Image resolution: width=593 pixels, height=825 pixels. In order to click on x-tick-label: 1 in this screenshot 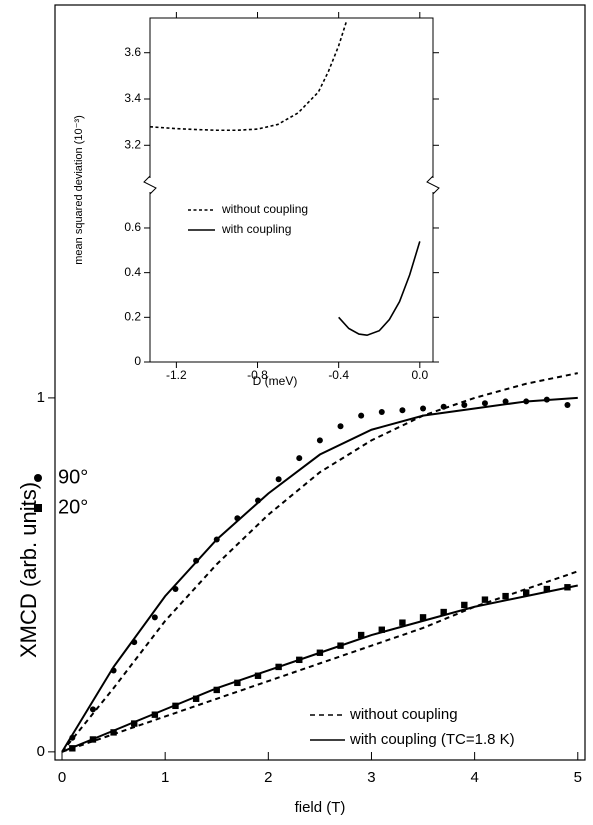, I will do `click(165, 777)`.